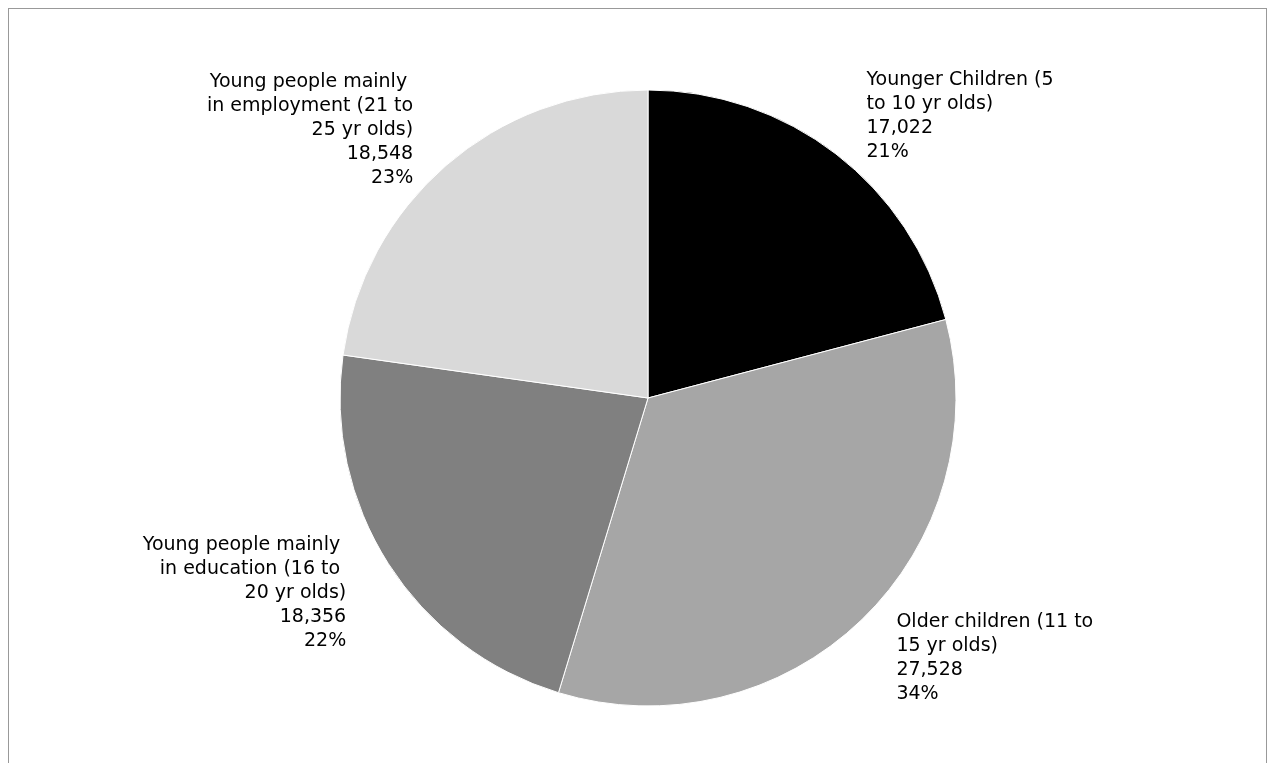 The height and width of the screenshot is (771, 1275). I want to click on slice-label: Older children (11 to 15 yr olds), so click(998, 631).